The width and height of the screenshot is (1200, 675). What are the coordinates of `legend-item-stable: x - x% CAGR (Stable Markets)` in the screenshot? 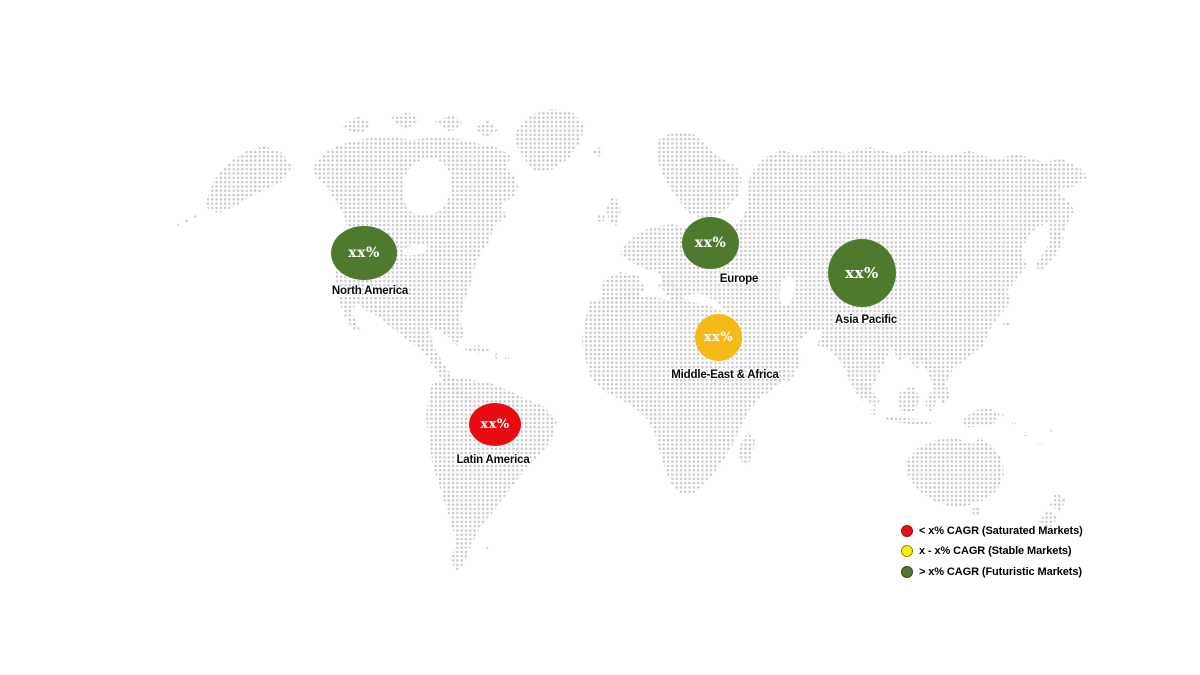 It's located at (992, 551).